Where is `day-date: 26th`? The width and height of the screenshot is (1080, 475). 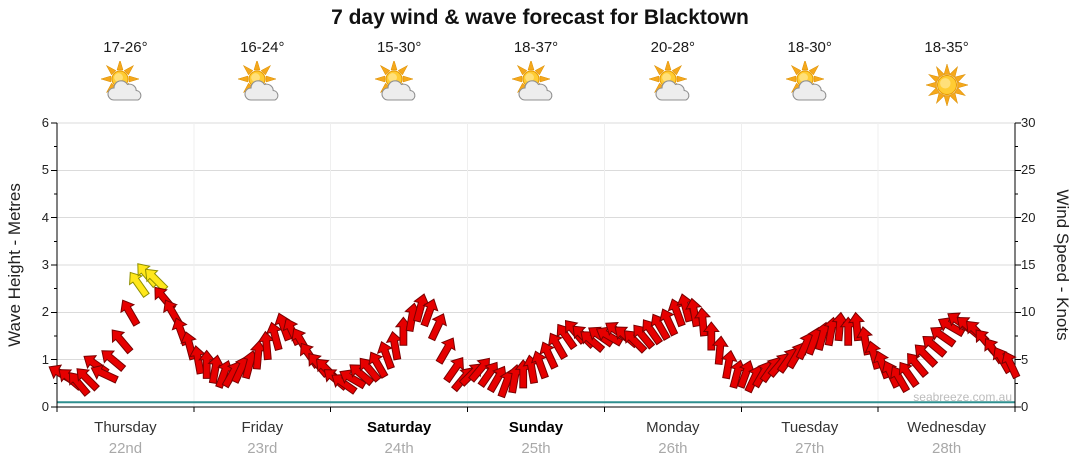 day-date: 26th is located at coordinates (673, 448).